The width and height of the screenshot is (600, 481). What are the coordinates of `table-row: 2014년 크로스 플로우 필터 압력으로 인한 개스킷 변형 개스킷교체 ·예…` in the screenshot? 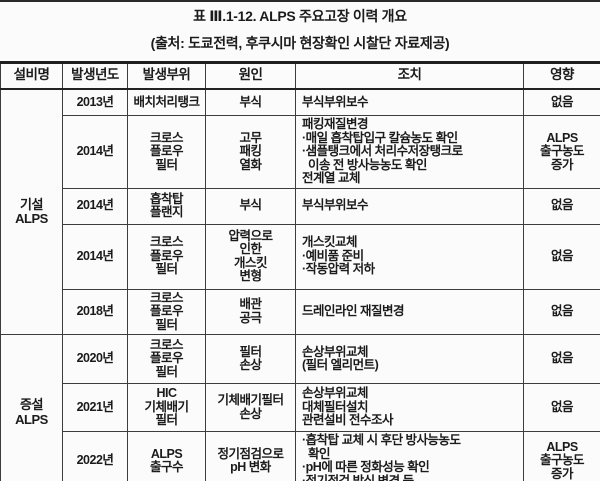 It's located at (300, 256).